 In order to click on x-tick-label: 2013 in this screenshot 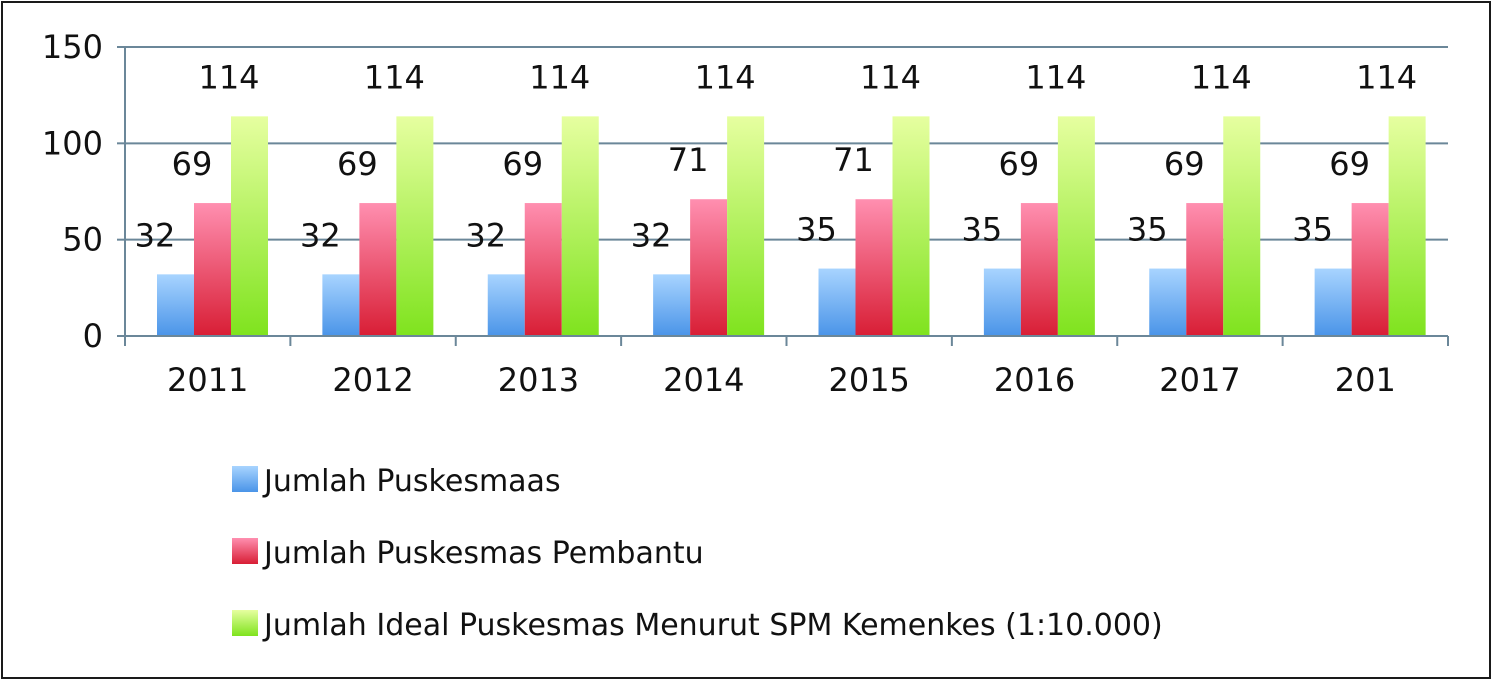, I will do `click(538, 380)`.